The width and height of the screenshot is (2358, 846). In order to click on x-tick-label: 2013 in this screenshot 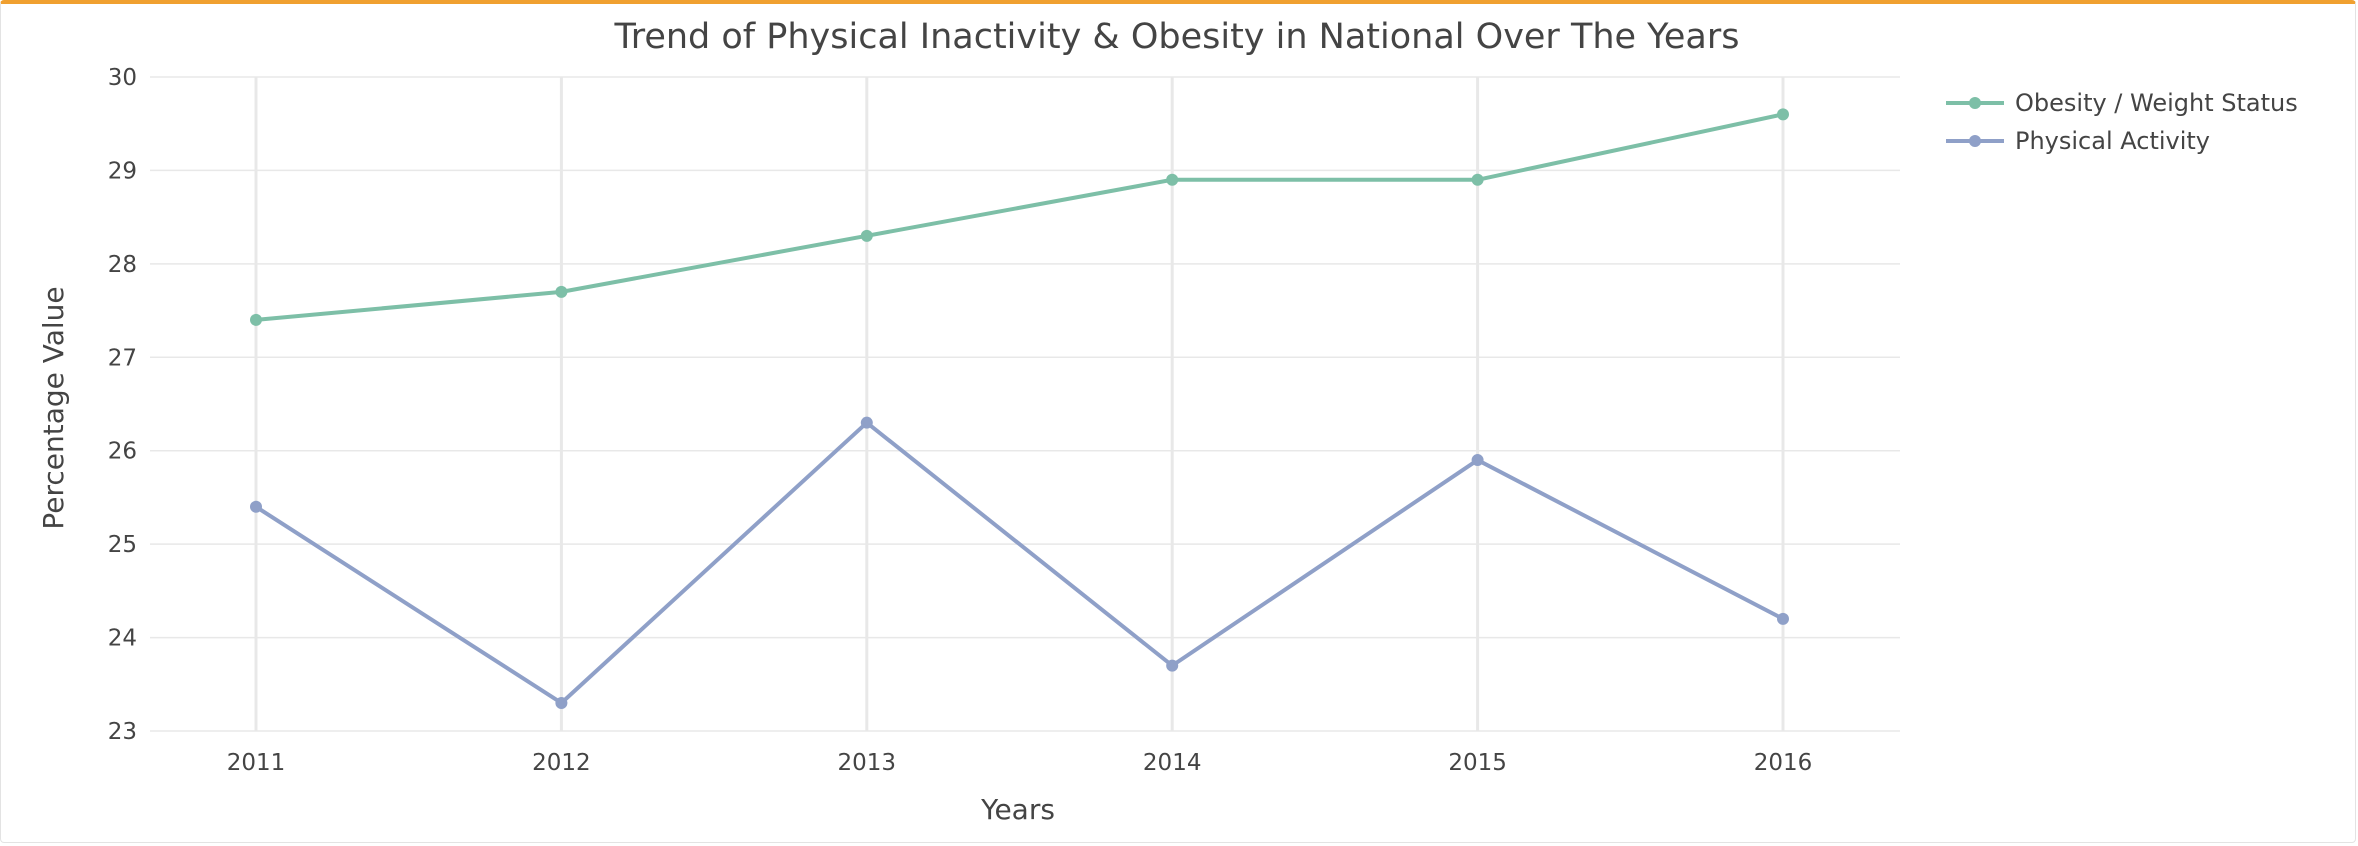, I will do `click(867, 763)`.